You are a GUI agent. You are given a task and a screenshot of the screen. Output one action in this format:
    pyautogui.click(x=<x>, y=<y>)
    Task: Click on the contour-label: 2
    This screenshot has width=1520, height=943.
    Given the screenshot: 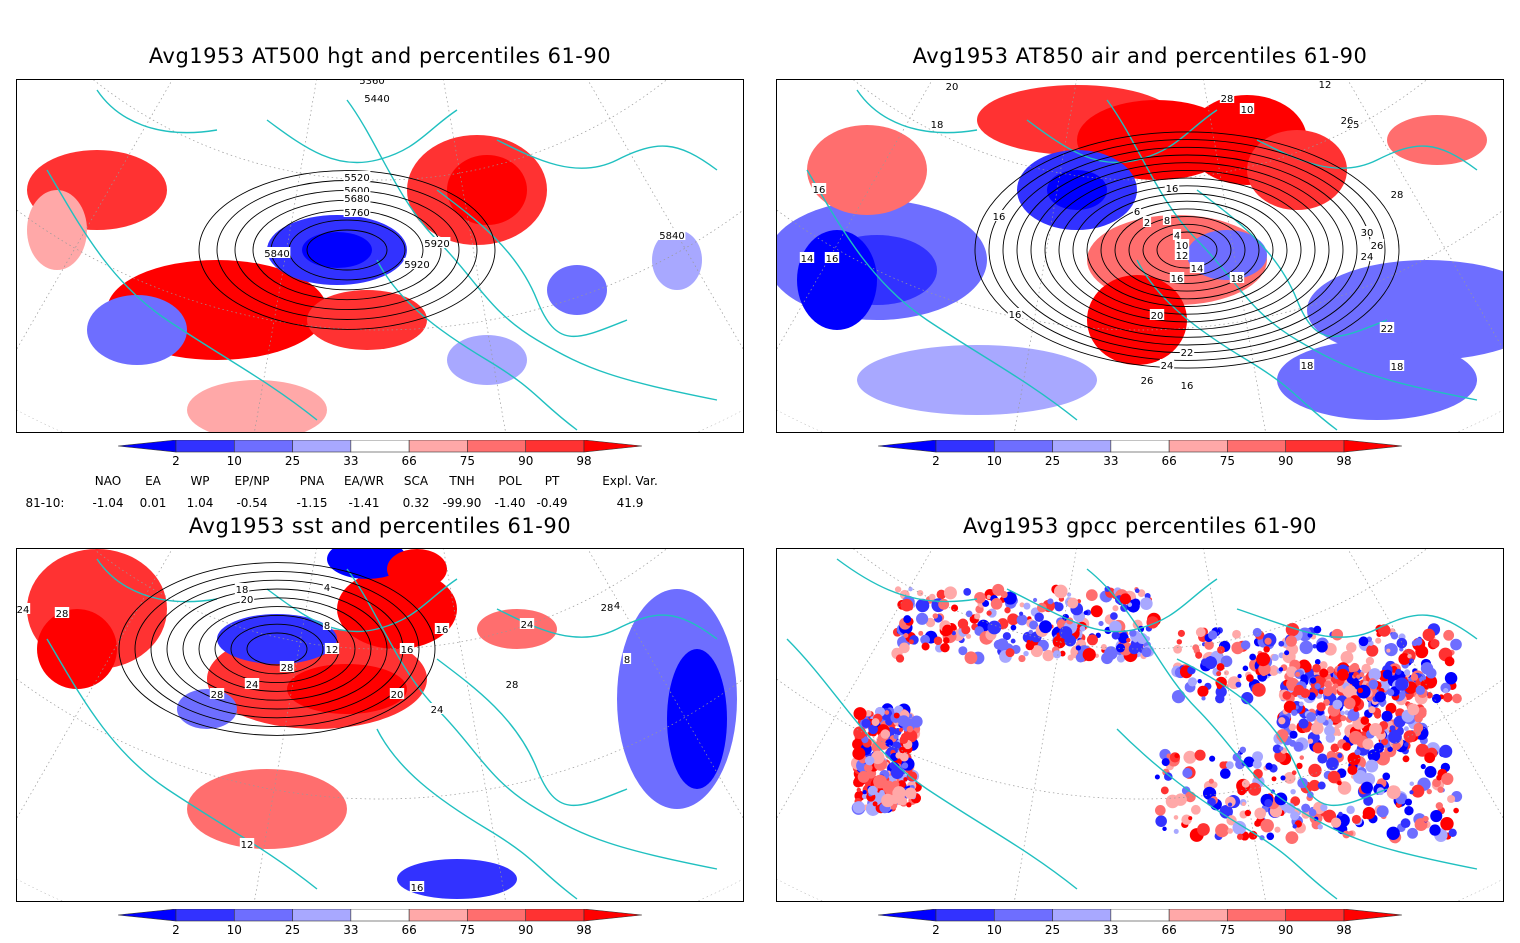 What is the action you would take?
    pyautogui.click(x=1147, y=223)
    